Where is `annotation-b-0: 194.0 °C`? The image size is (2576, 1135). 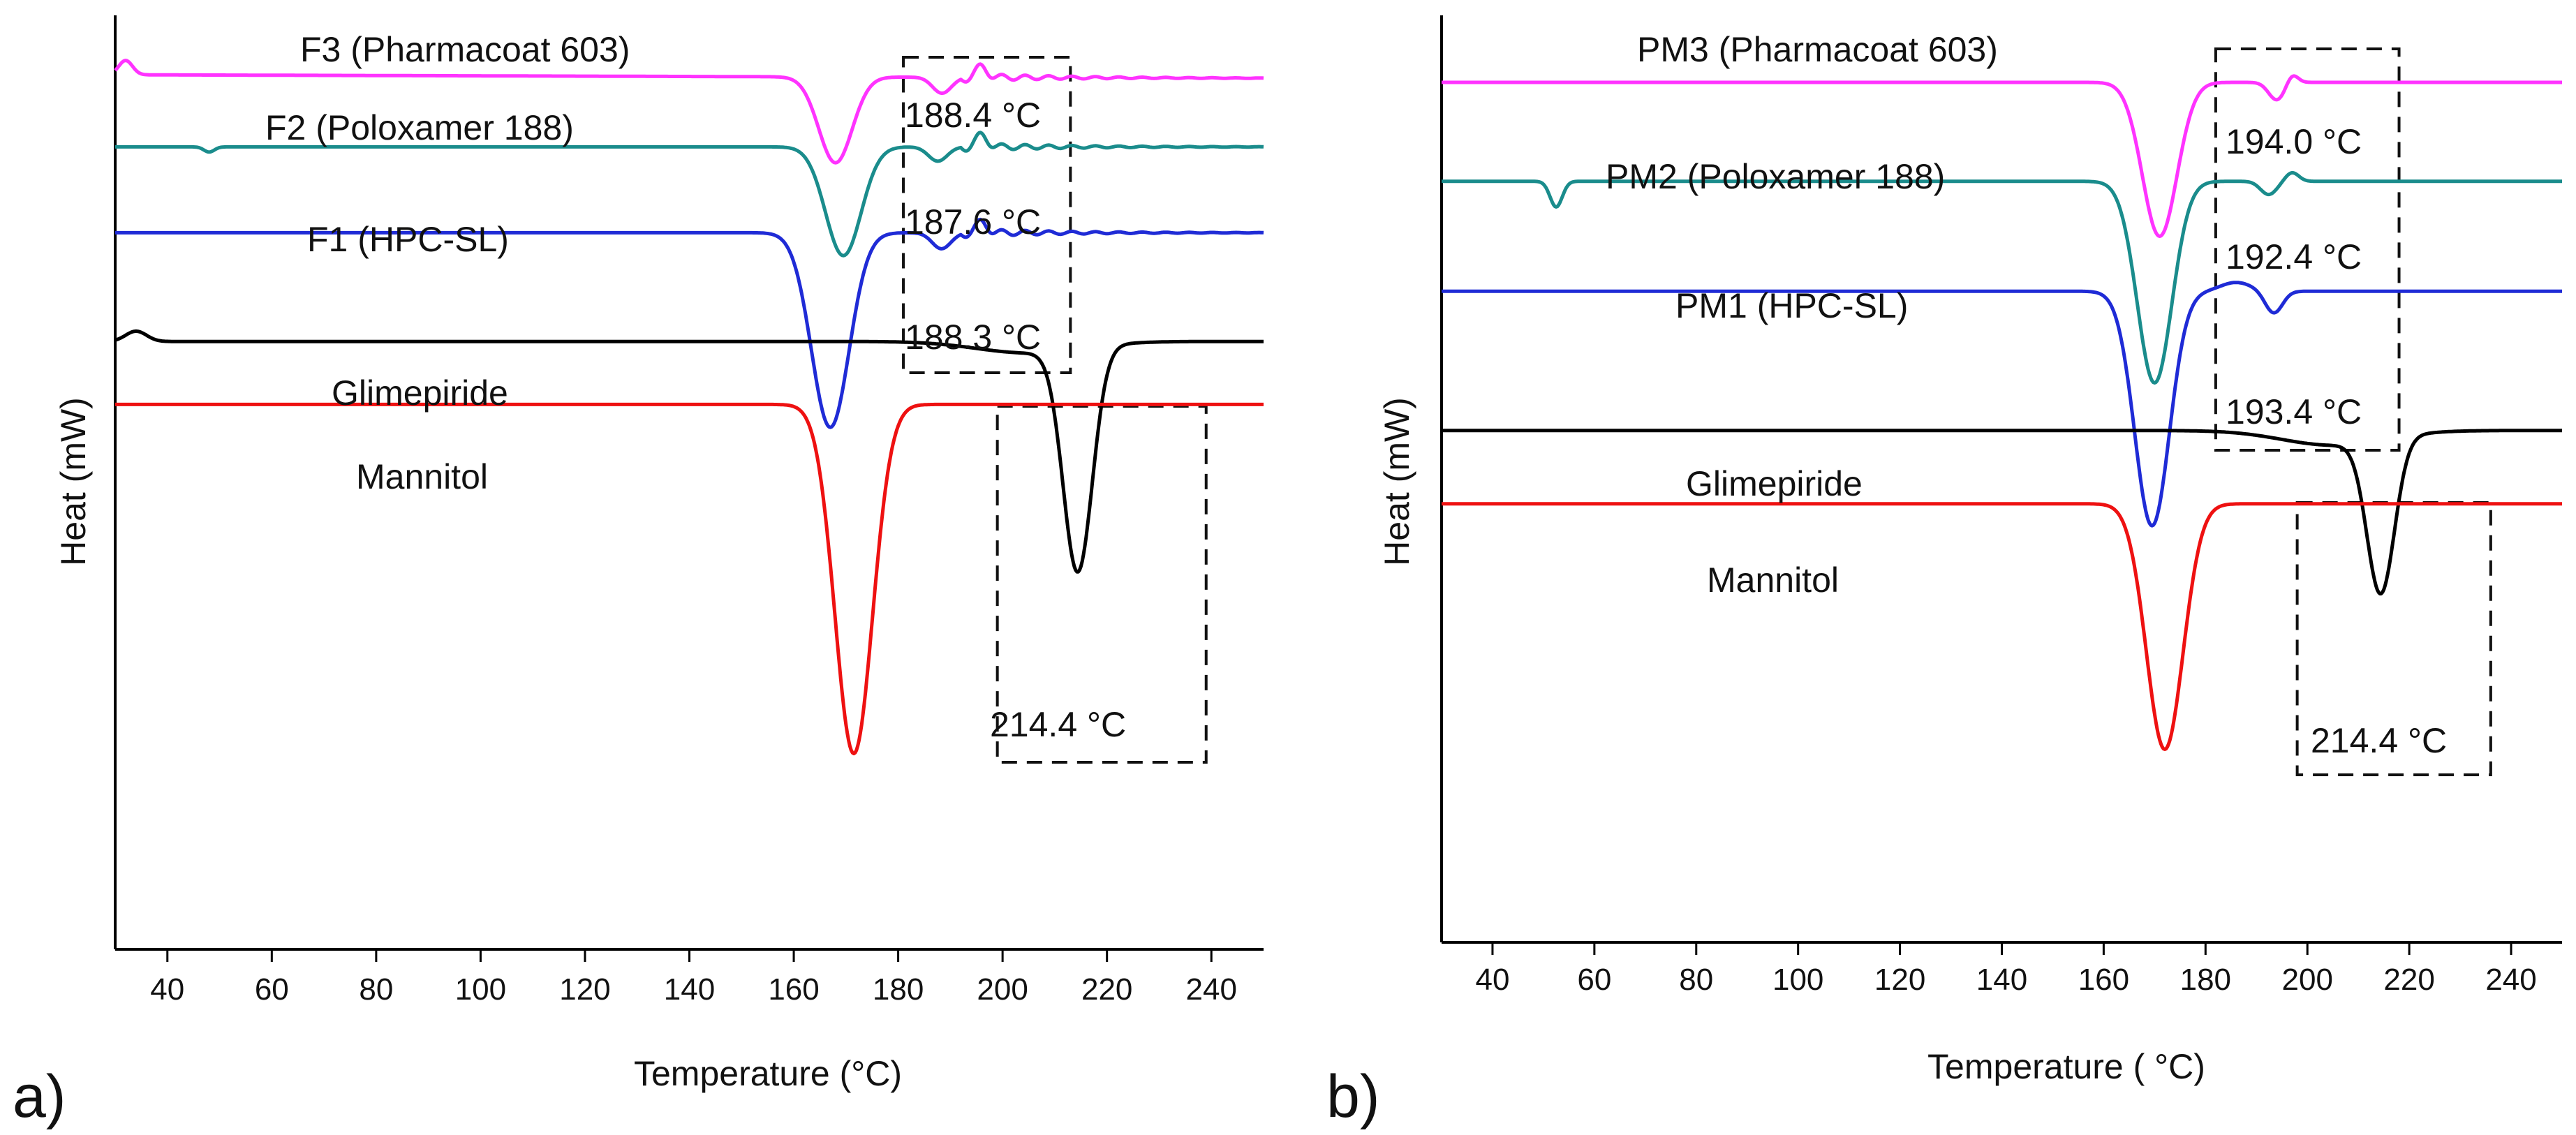 annotation-b-0: 194.0 °C is located at coordinates (2294, 141).